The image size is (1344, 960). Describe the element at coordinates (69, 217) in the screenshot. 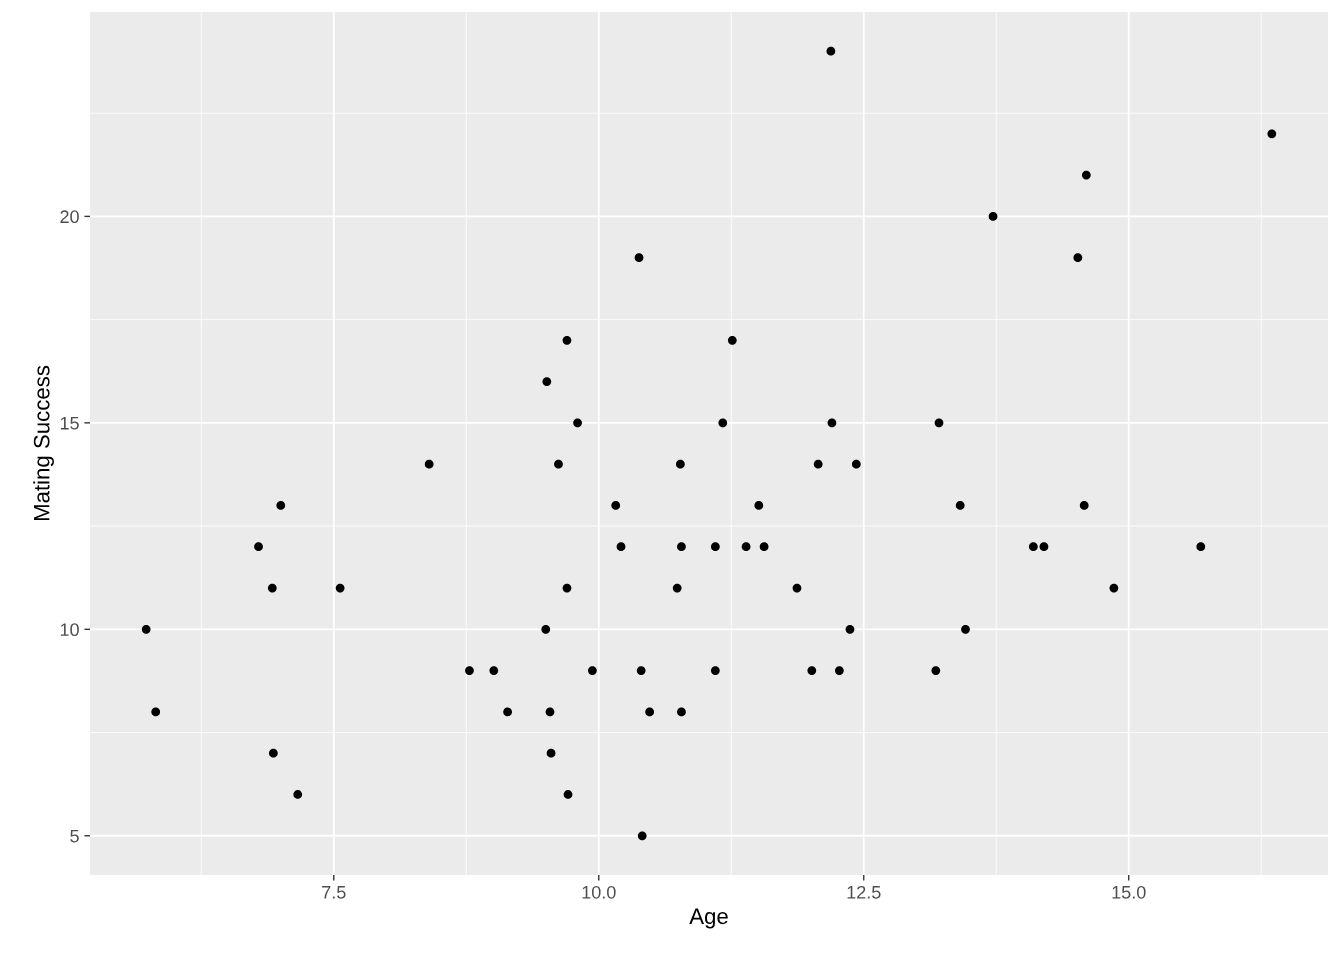

I see `y-tick-label: 20` at that location.